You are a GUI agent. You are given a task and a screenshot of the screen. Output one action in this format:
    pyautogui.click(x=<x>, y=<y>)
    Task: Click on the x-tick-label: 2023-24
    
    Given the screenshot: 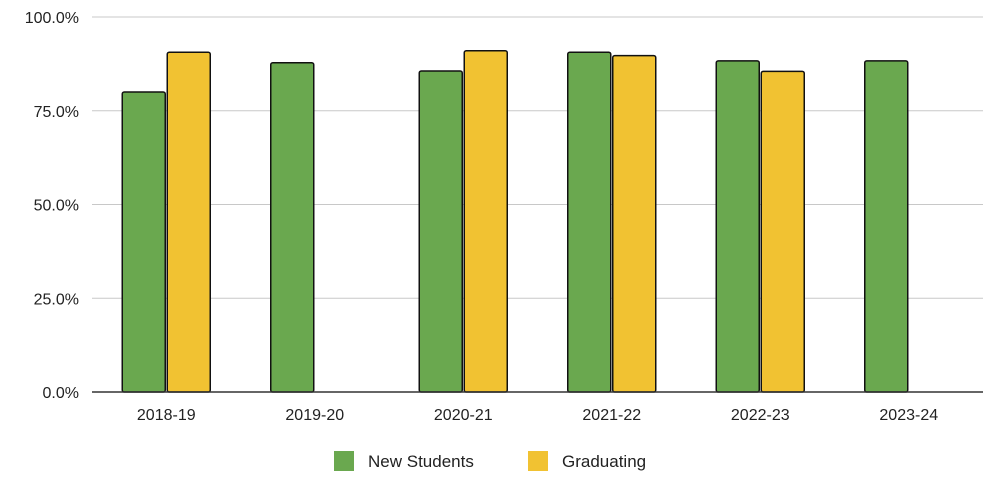 What is the action you would take?
    pyautogui.click(x=908, y=415)
    